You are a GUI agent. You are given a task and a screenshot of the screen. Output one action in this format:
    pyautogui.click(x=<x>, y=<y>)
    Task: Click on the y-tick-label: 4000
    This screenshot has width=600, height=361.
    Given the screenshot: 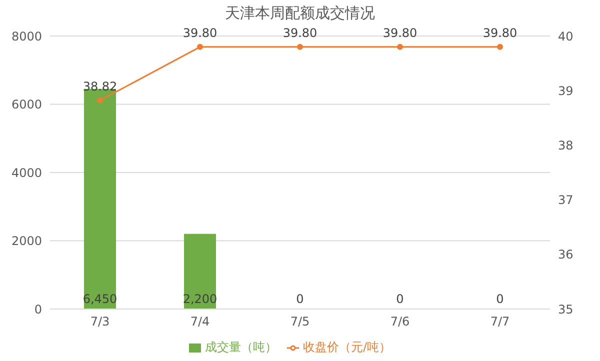 What is the action you would take?
    pyautogui.click(x=26, y=173)
    